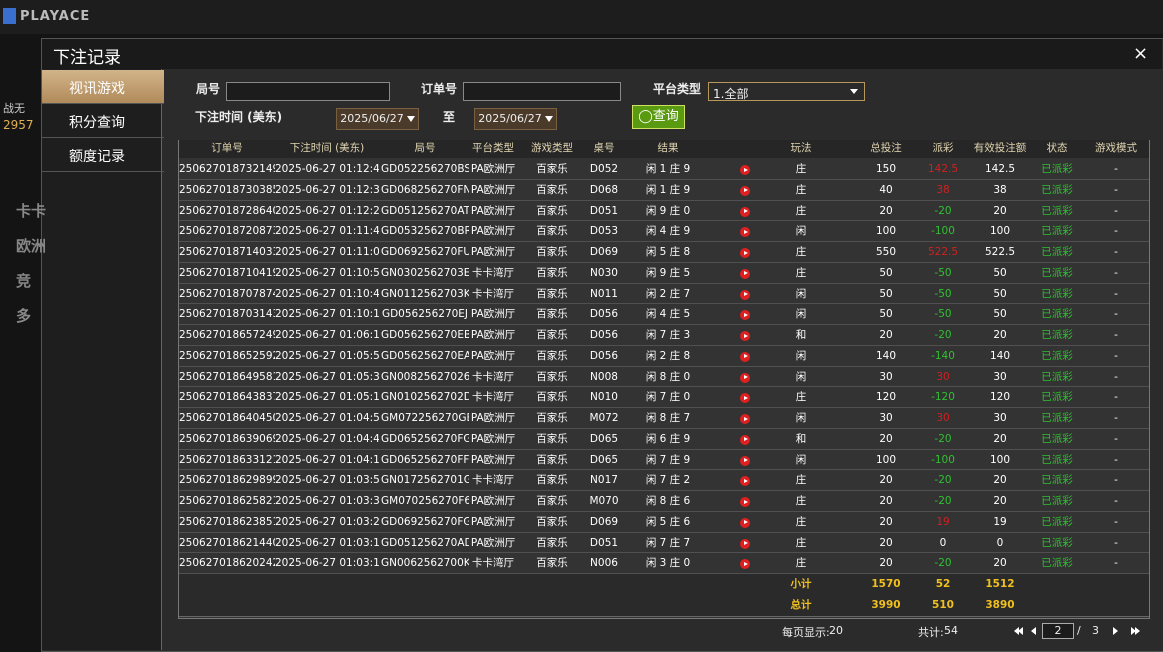  Describe the element at coordinates (604, 272) in the screenshot. I see `table-cell: N030` at that location.